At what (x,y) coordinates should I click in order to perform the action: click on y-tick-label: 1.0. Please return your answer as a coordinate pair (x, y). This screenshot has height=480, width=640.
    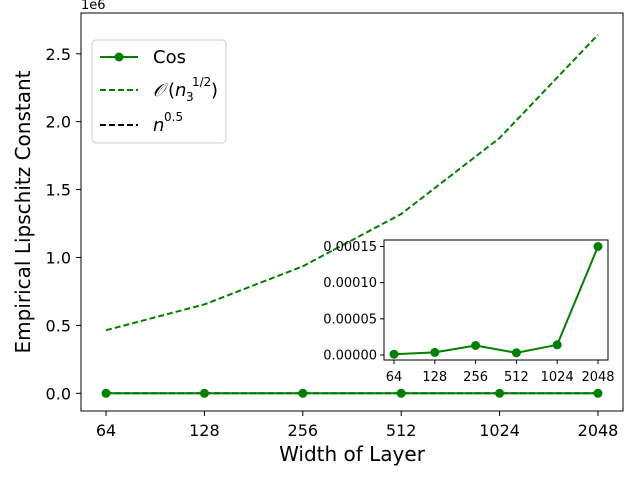
    Looking at the image, I should click on (58, 258).